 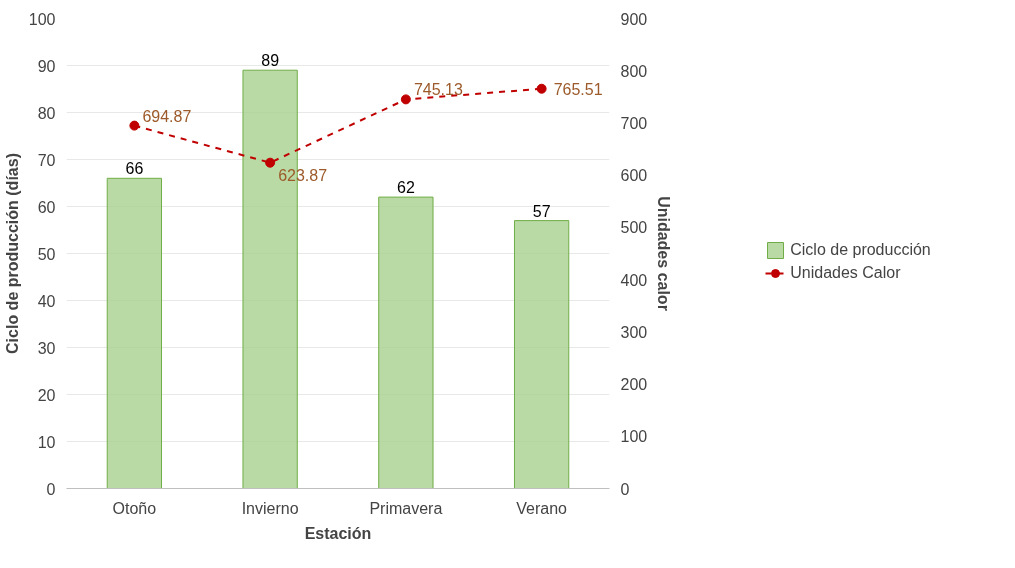 What do you see at coordinates (46, 66) in the screenshot?
I see `y-tick-label: 90` at bounding box center [46, 66].